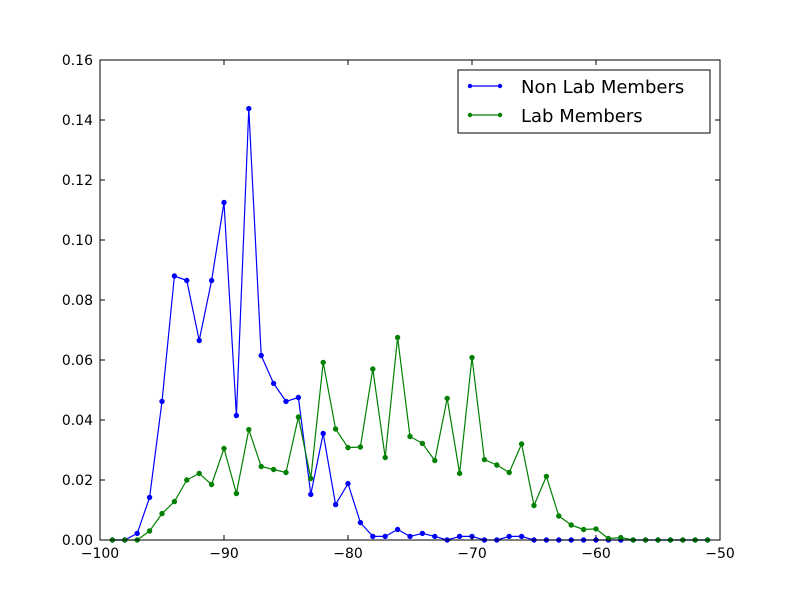  I want to click on y-tick-label: 0.08, so click(77, 301).